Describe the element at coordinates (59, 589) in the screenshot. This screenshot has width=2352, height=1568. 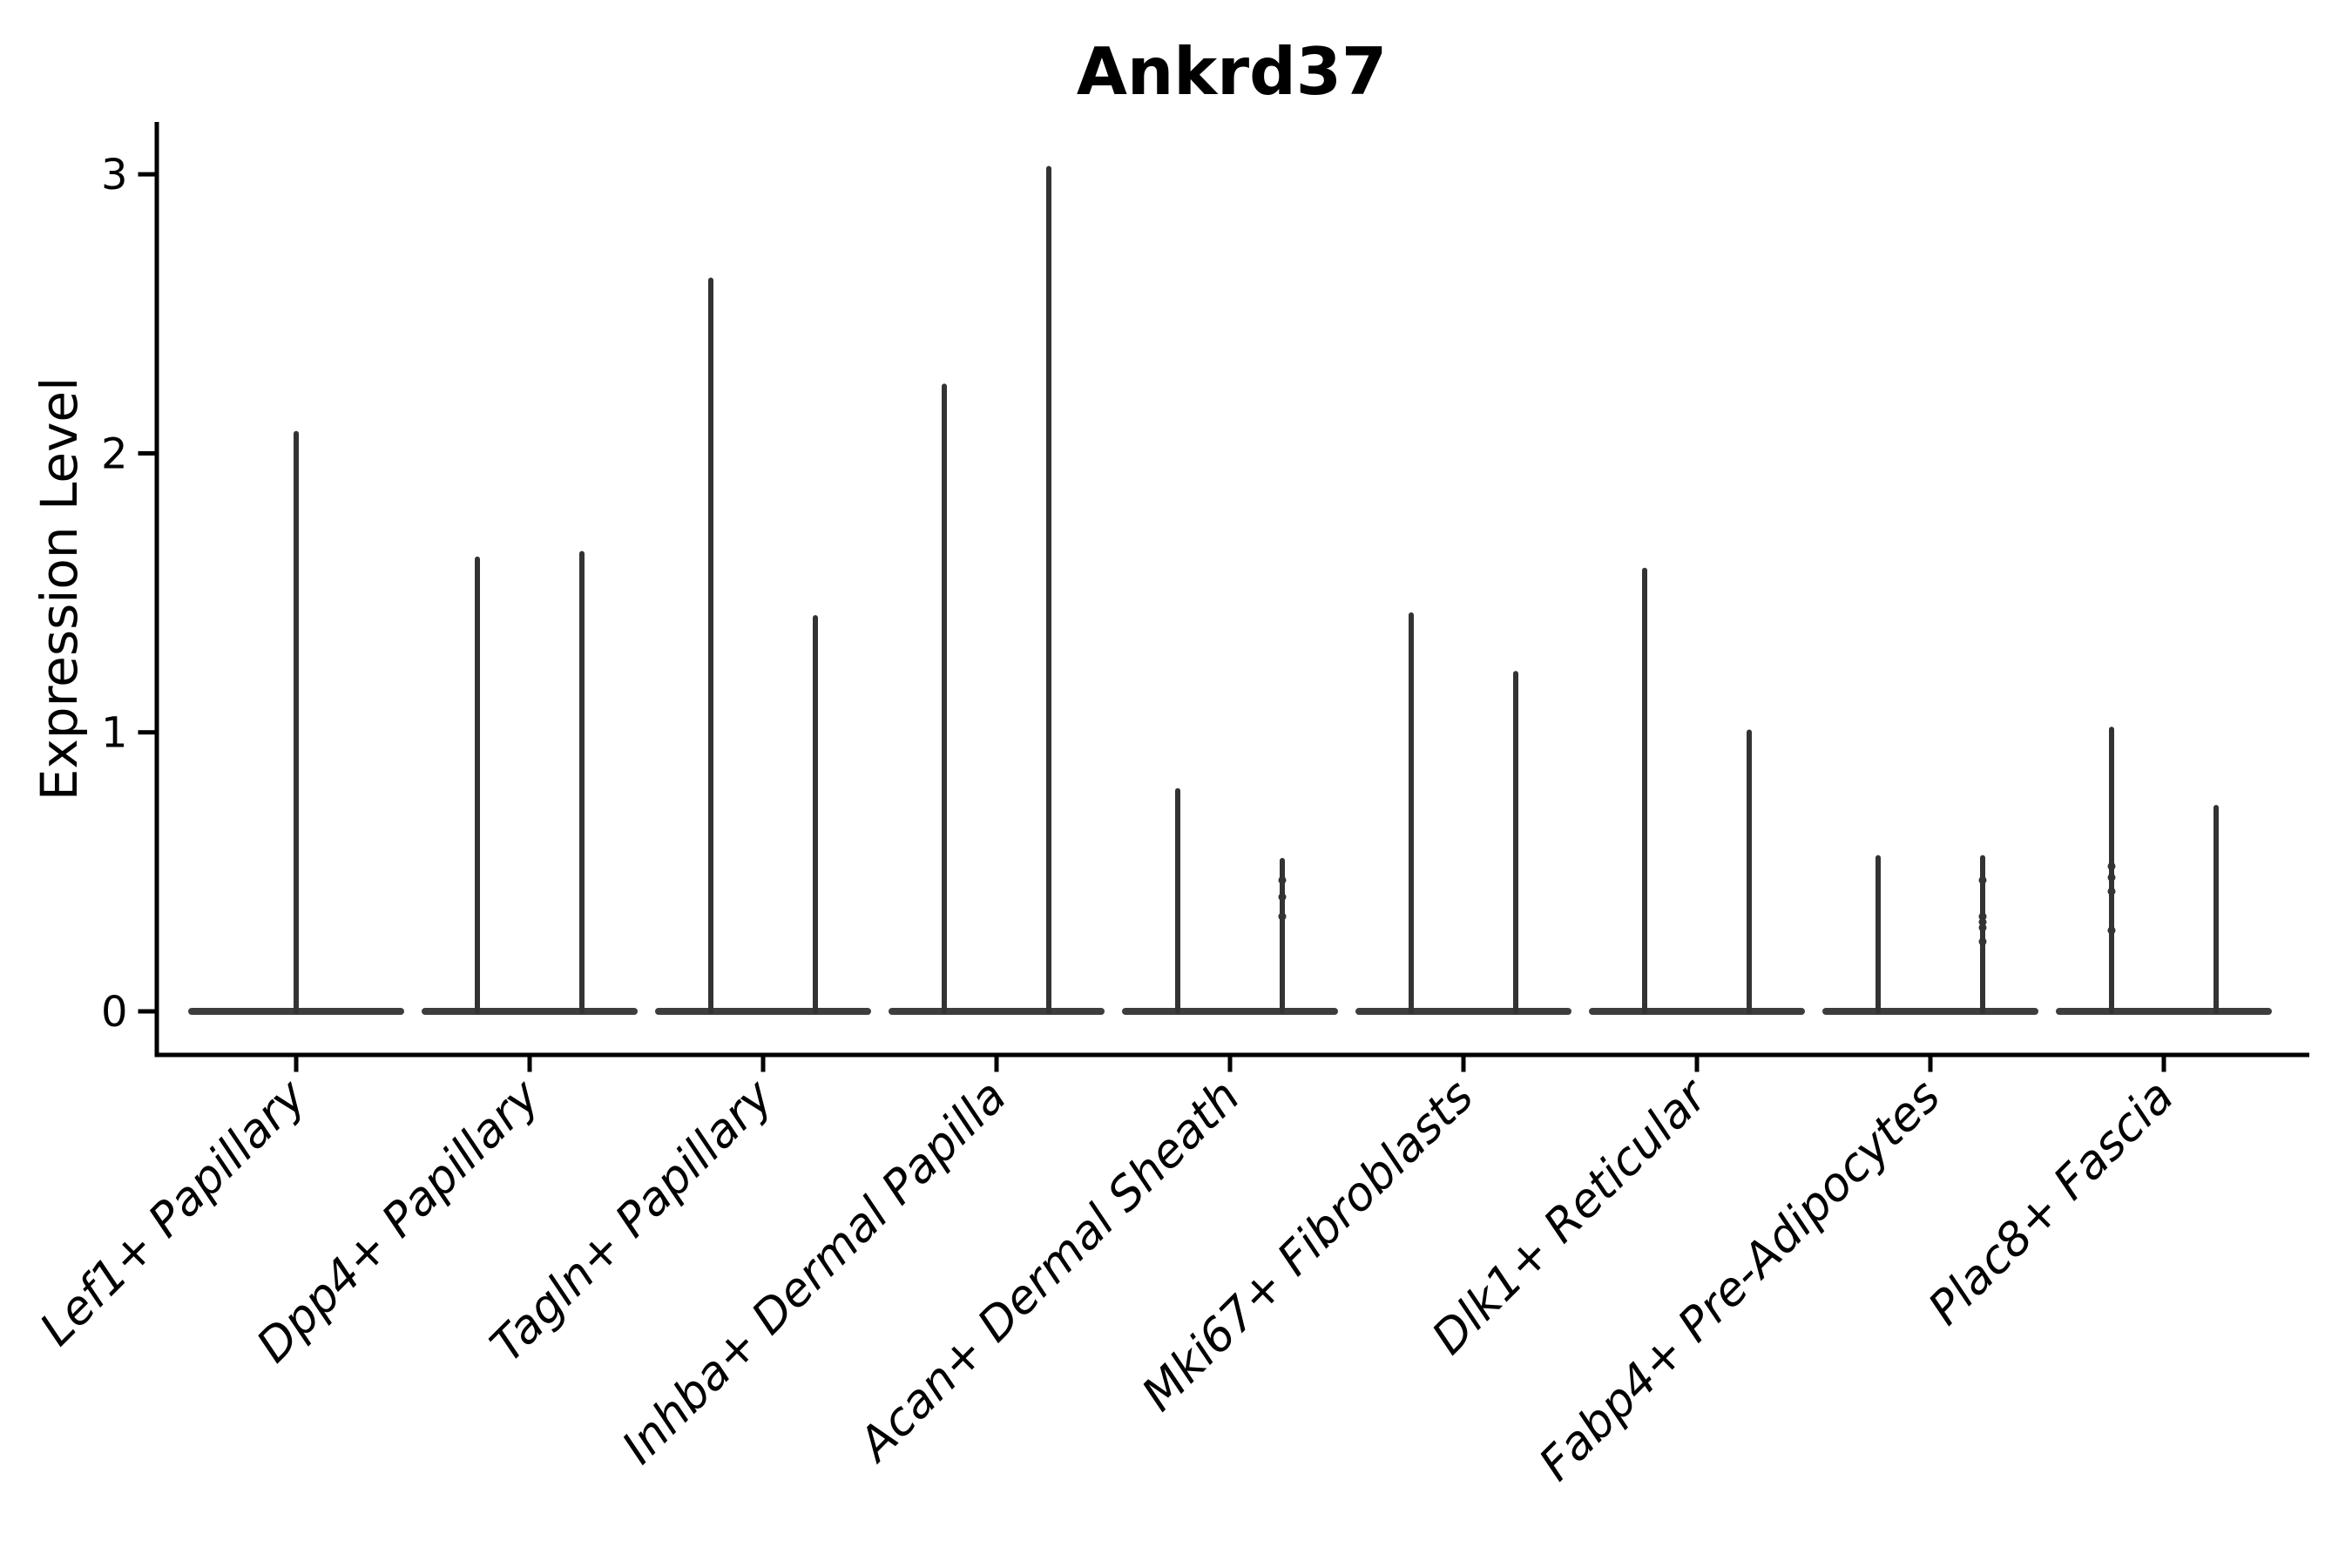
I see `y-axis-label: Expression Level` at that location.